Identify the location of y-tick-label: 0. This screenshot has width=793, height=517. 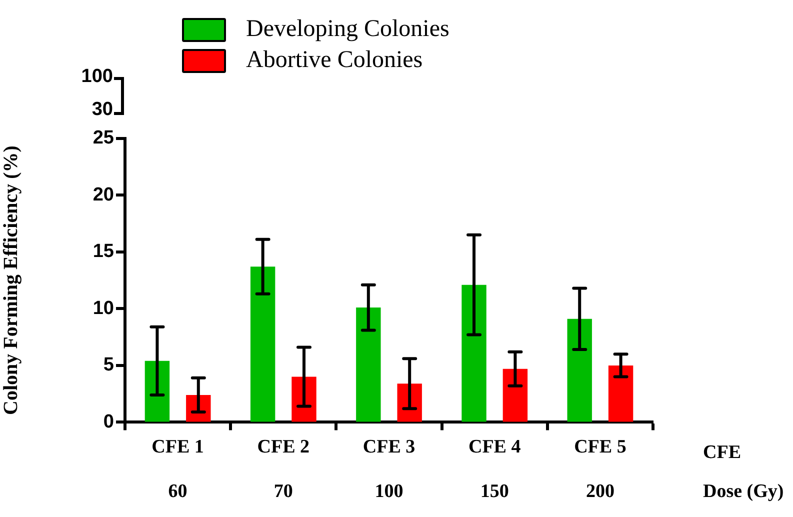
(108, 421).